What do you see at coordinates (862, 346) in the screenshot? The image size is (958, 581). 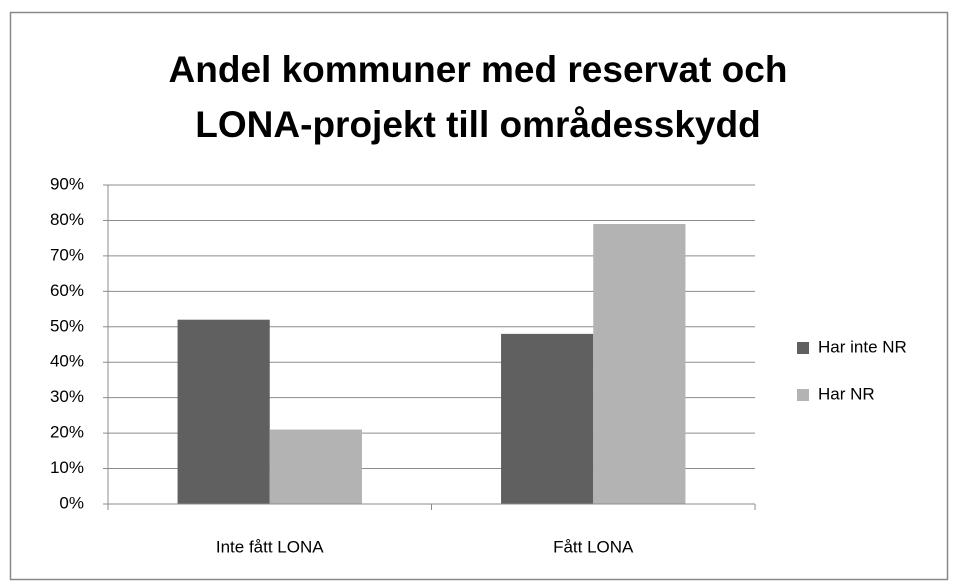 I see `legend-label: Har inte NR` at bounding box center [862, 346].